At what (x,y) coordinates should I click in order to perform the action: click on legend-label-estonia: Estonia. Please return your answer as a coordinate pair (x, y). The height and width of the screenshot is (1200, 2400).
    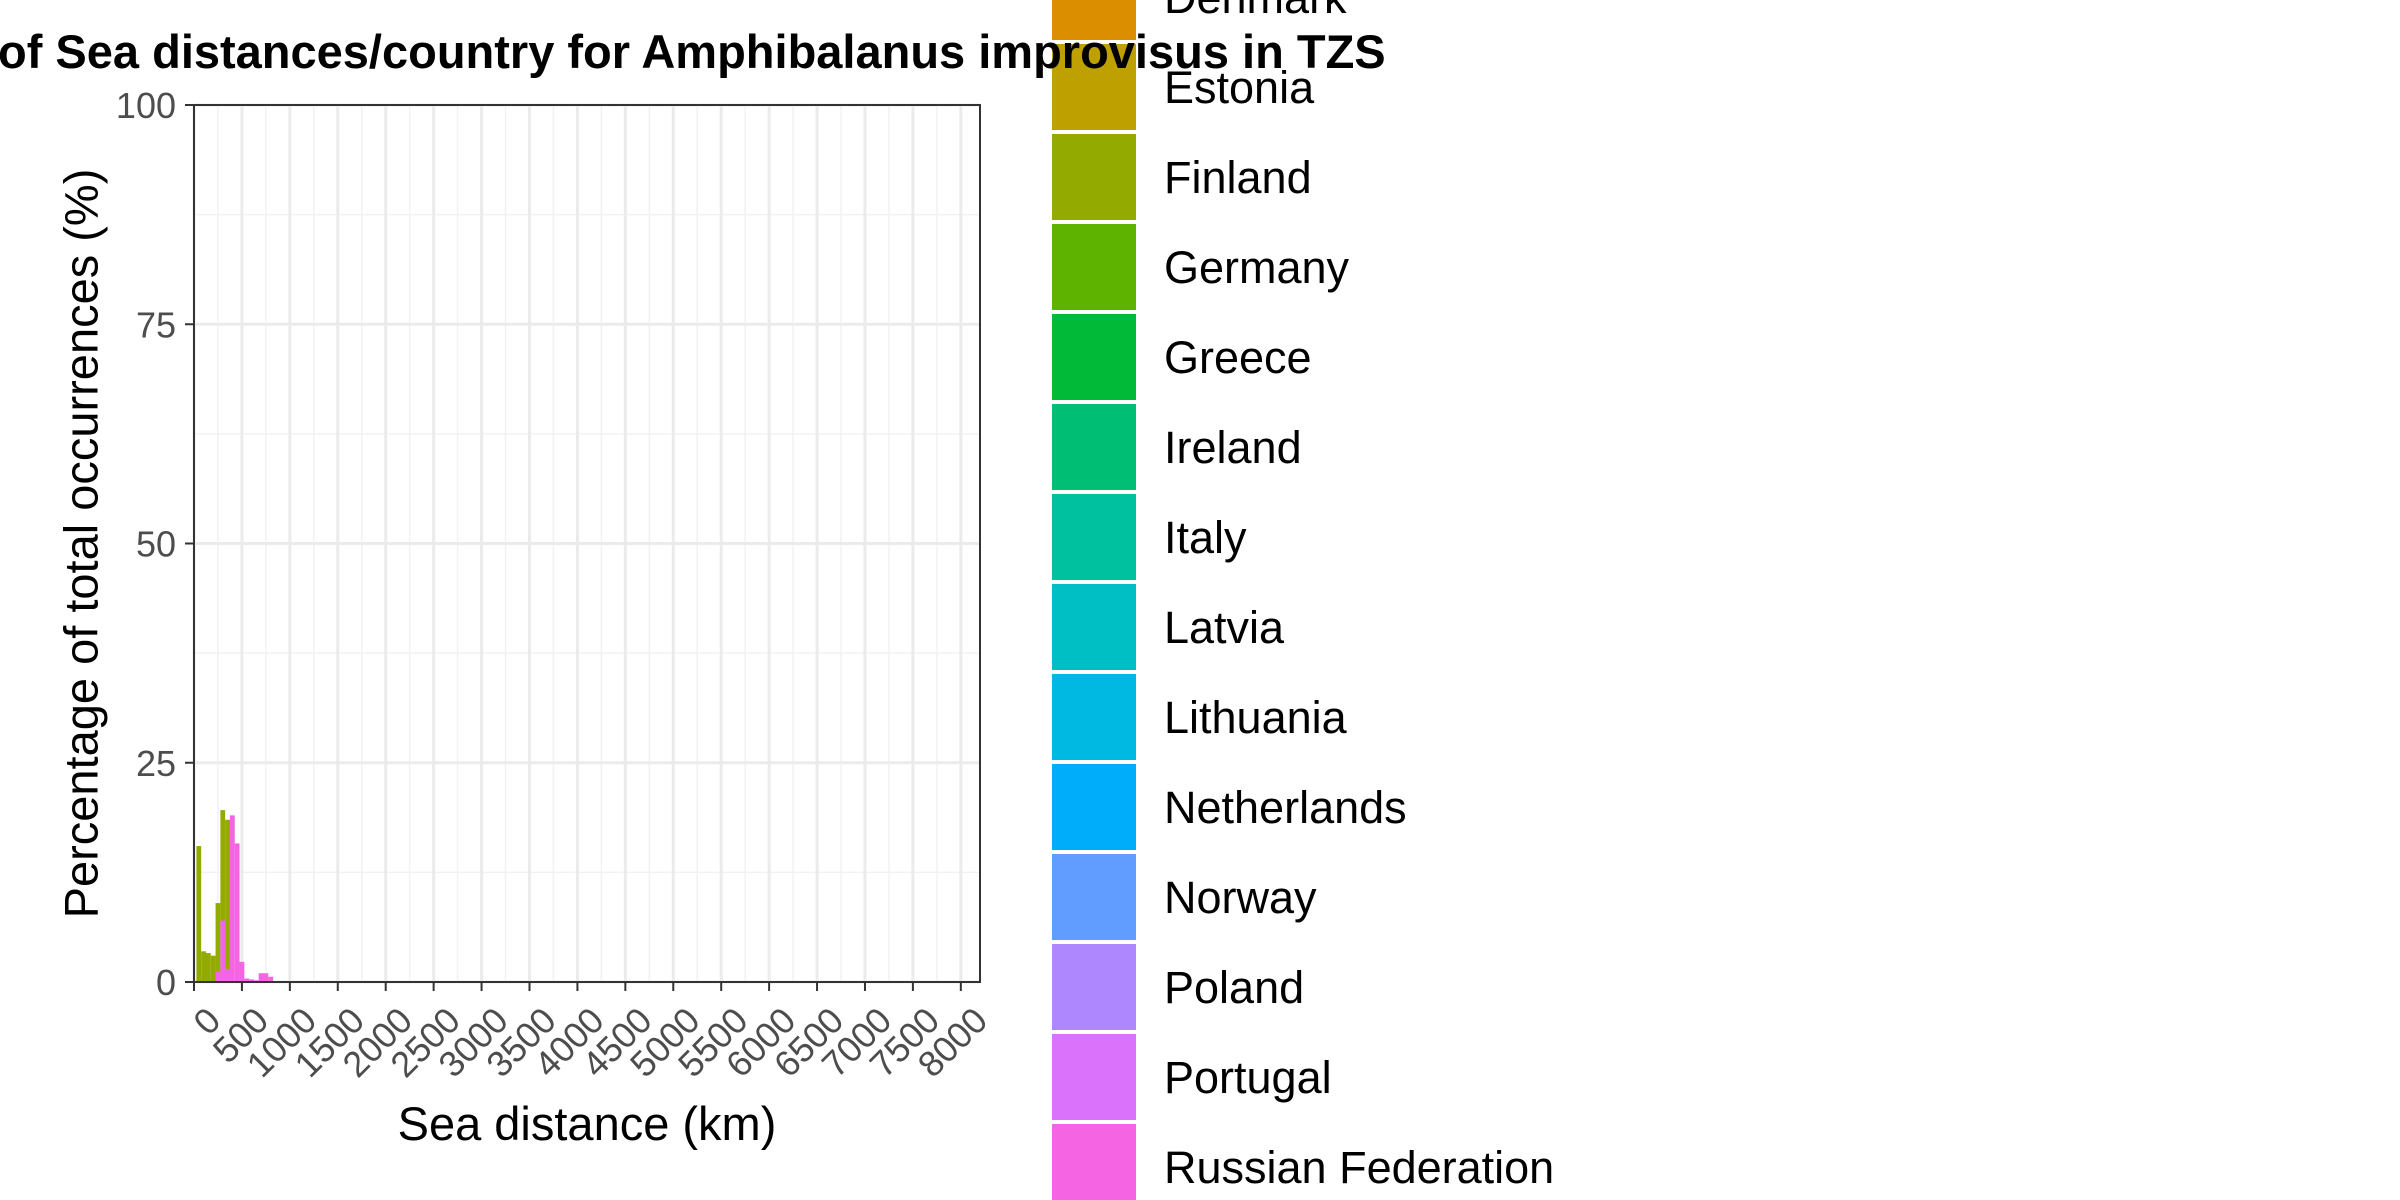
    Looking at the image, I should click on (1239, 87).